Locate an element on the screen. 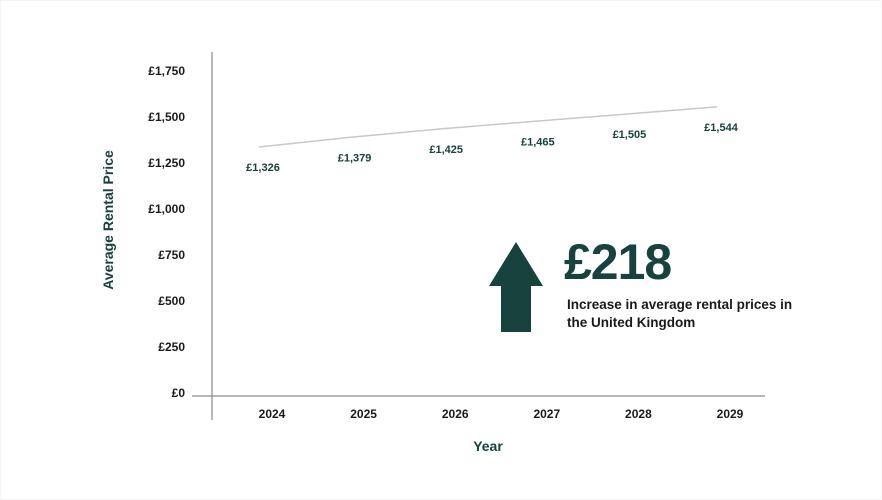  x-tick-label: 2028 is located at coordinates (638, 414).